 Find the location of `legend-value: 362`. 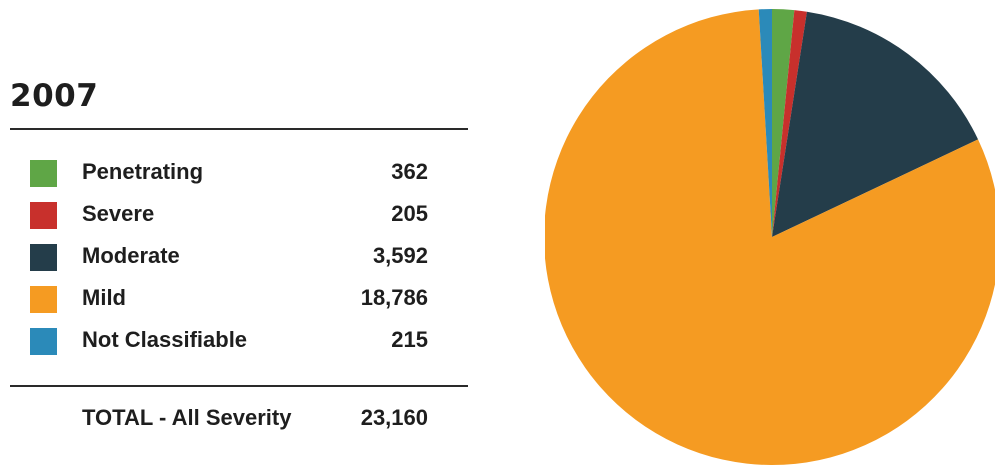

legend-value: 362 is located at coordinates (409, 171).